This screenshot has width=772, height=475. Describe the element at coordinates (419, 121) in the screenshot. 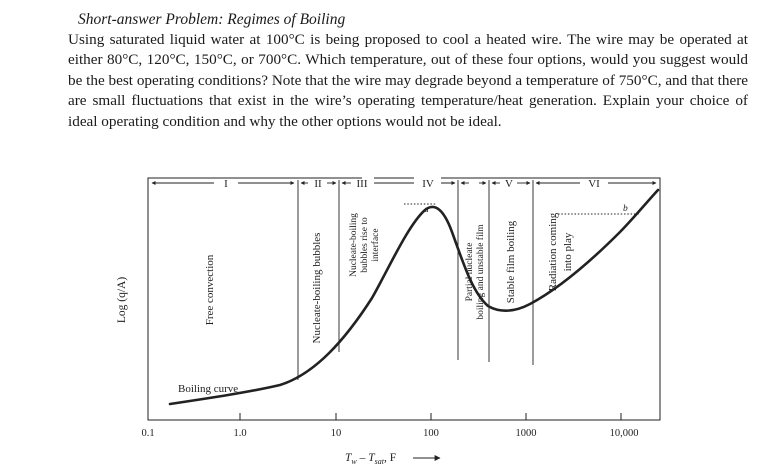

I see `problem-line: options would not be ideal.` at that location.